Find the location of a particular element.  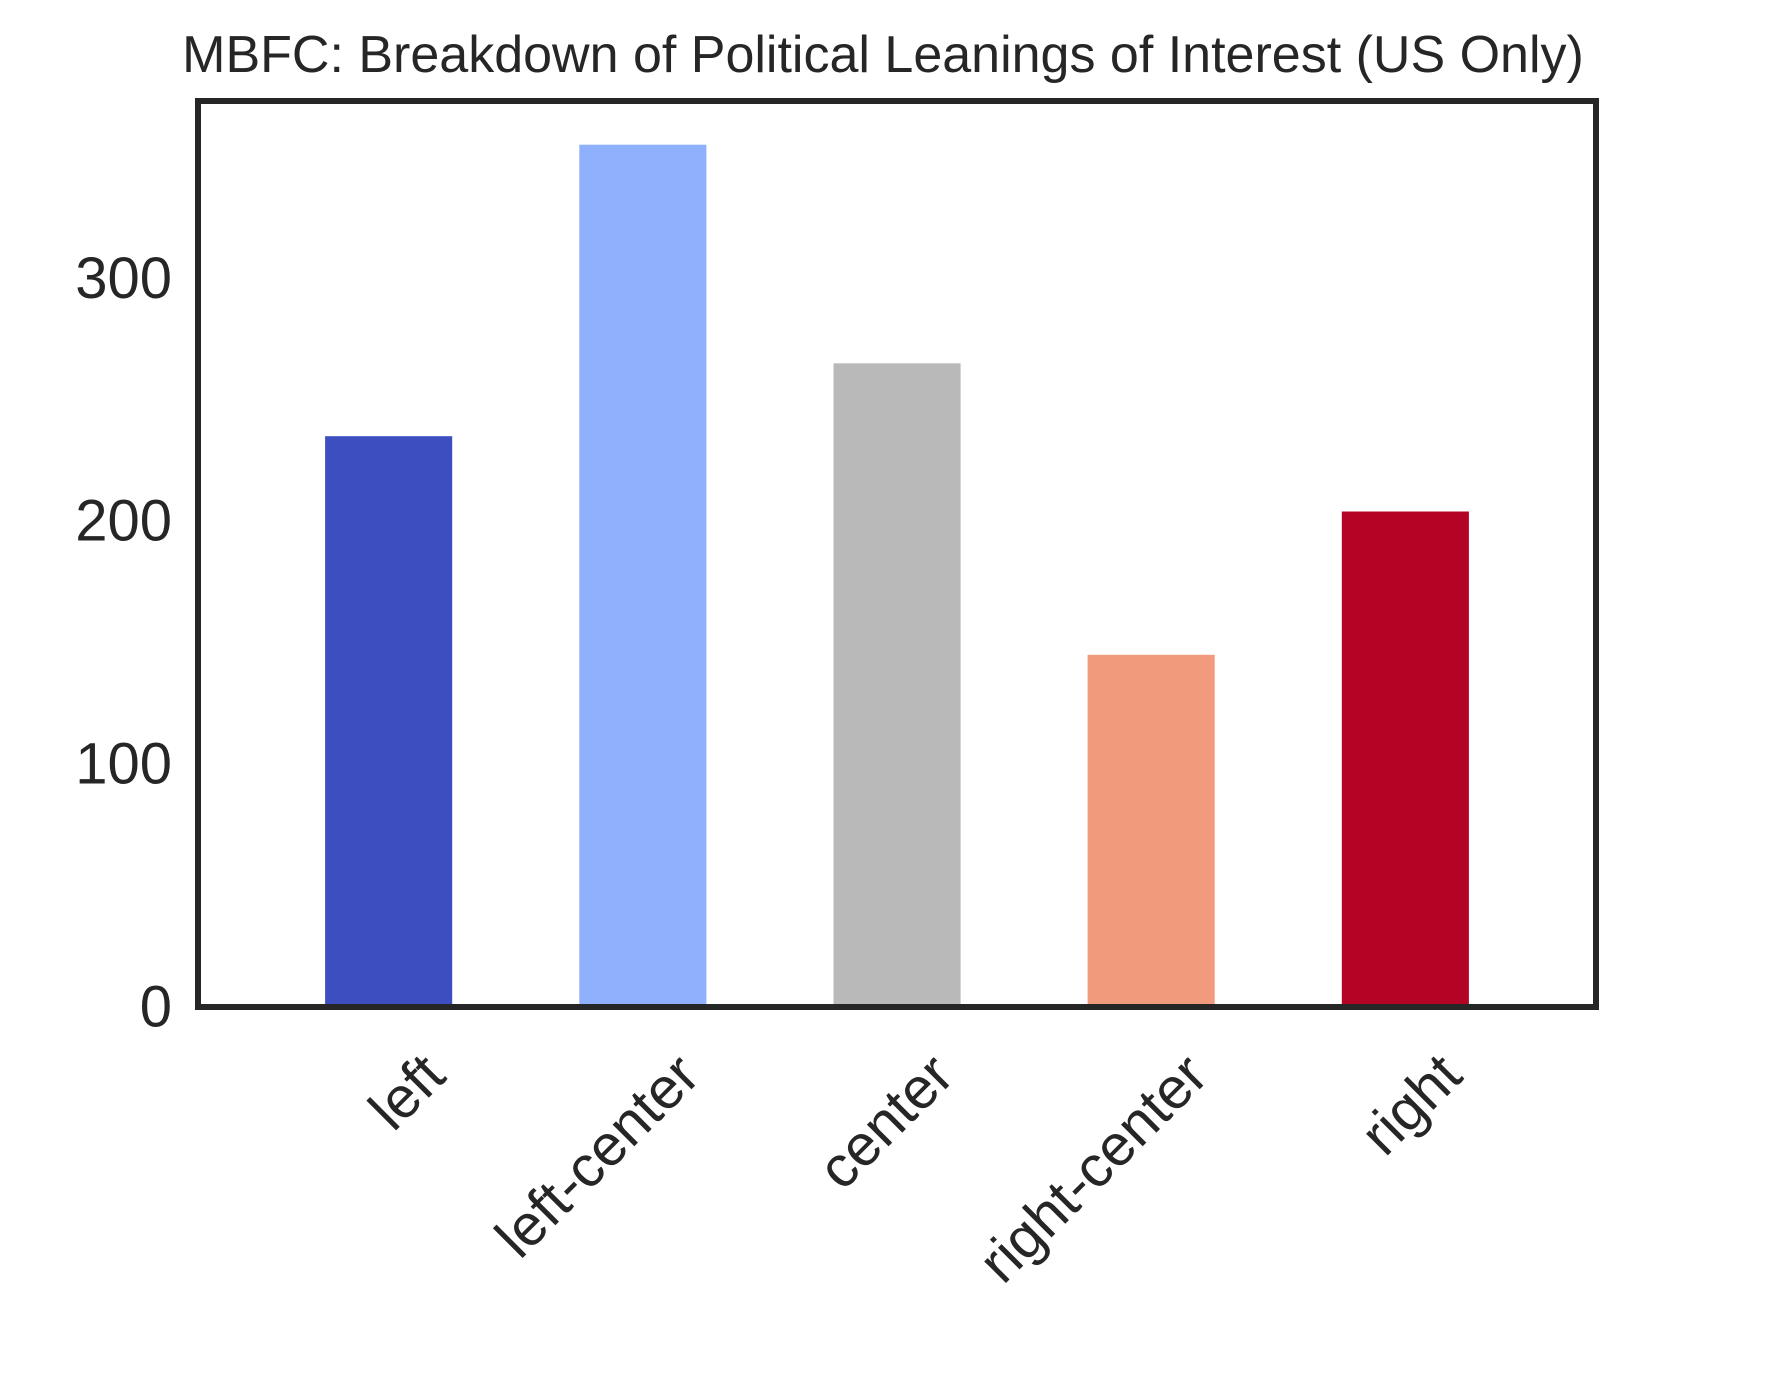

x-tick-label-left: left is located at coordinates (407, 1092).